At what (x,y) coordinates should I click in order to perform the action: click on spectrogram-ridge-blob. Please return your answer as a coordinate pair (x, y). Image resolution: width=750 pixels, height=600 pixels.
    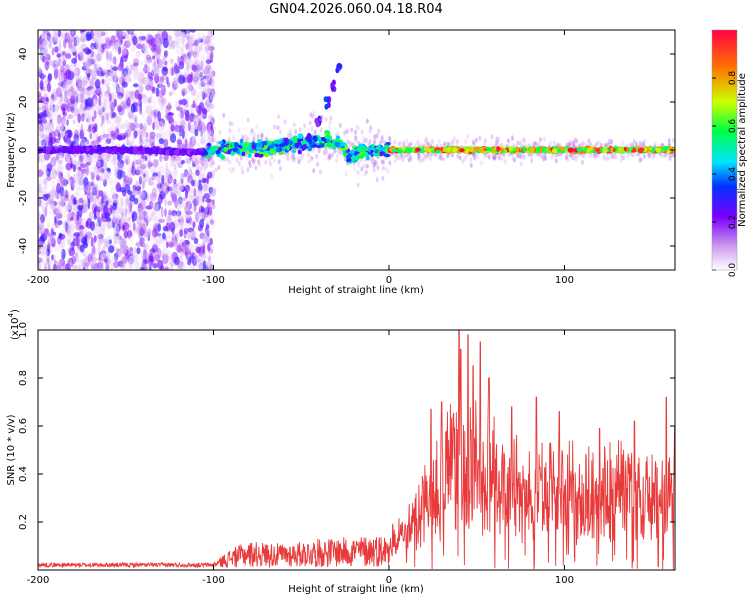
    Looking at the image, I should click on (241, 141).